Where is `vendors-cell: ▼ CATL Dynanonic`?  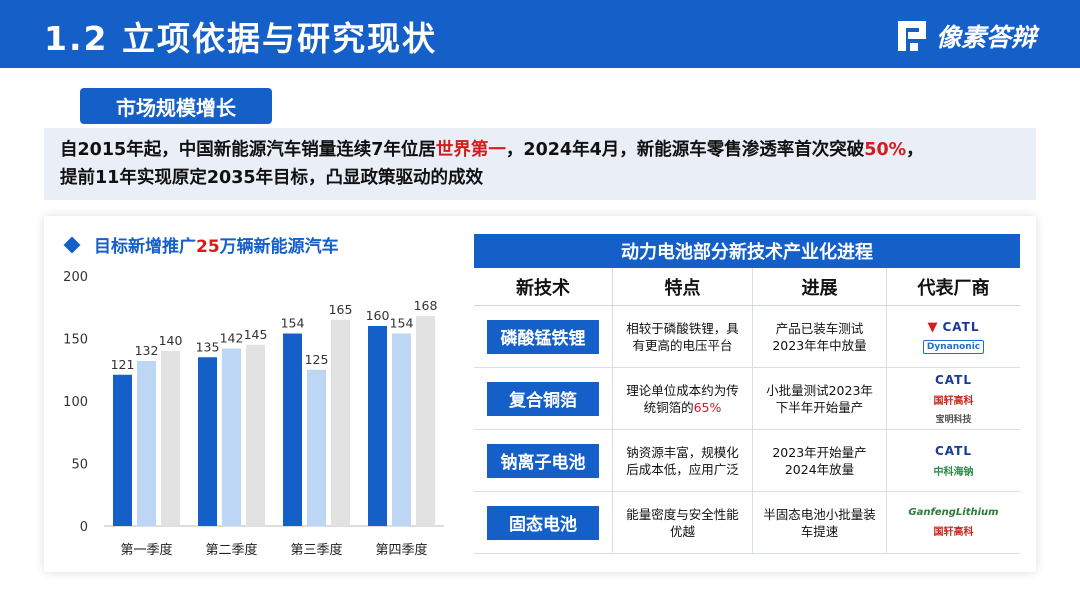 vendors-cell: ▼ CATL Dynanonic is located at coordinates (953, 336).